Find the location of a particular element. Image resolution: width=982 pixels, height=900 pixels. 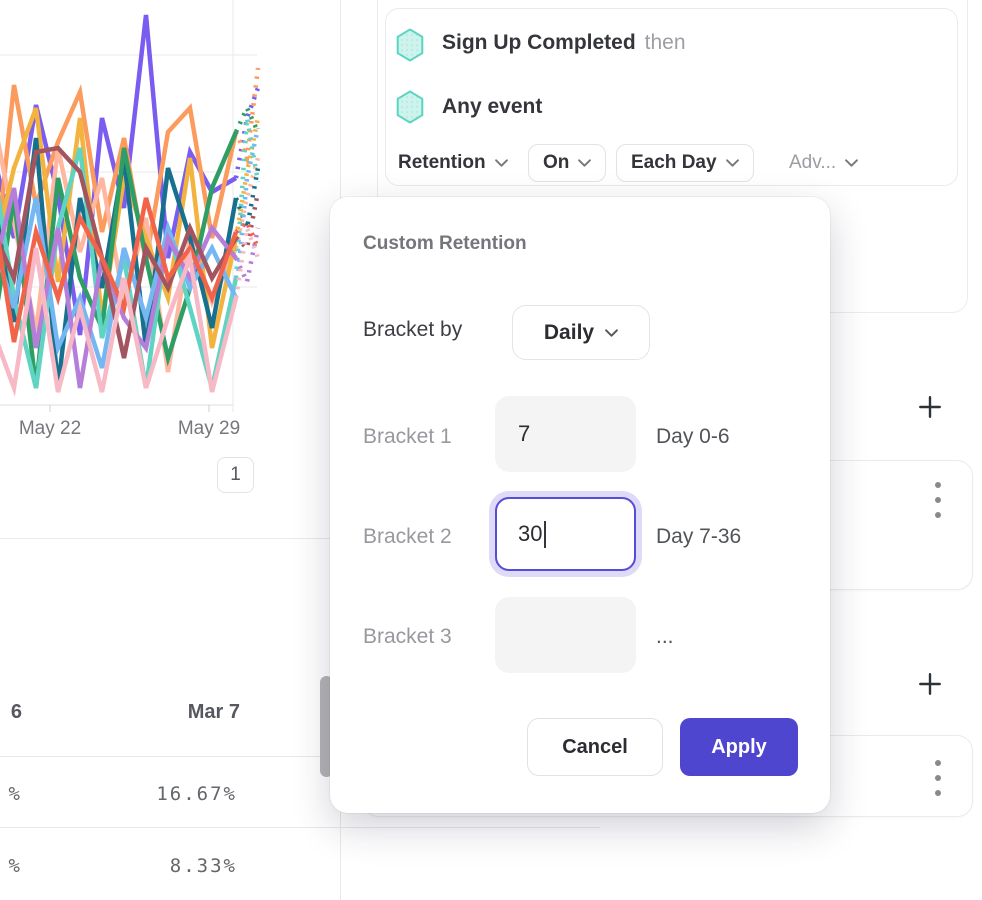

pagination-page-button: 1 is located at coordinates (235, 475).